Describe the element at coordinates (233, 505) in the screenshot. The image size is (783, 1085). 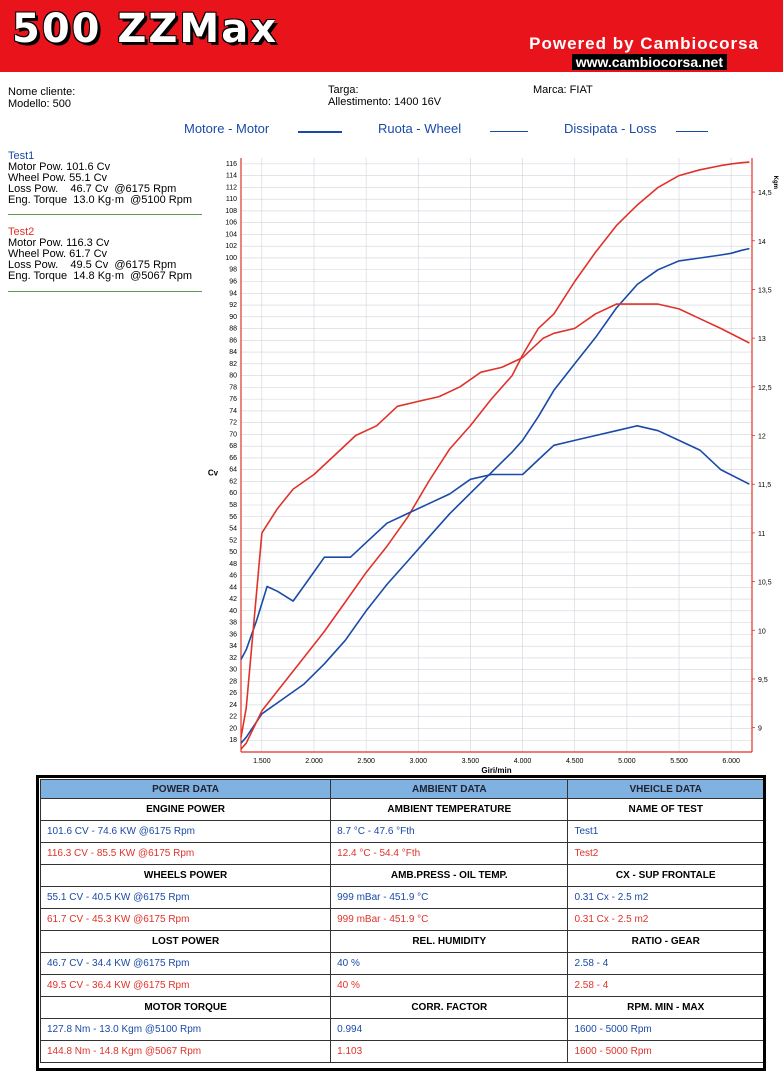
I see `y-tick-label: 58` at that location.